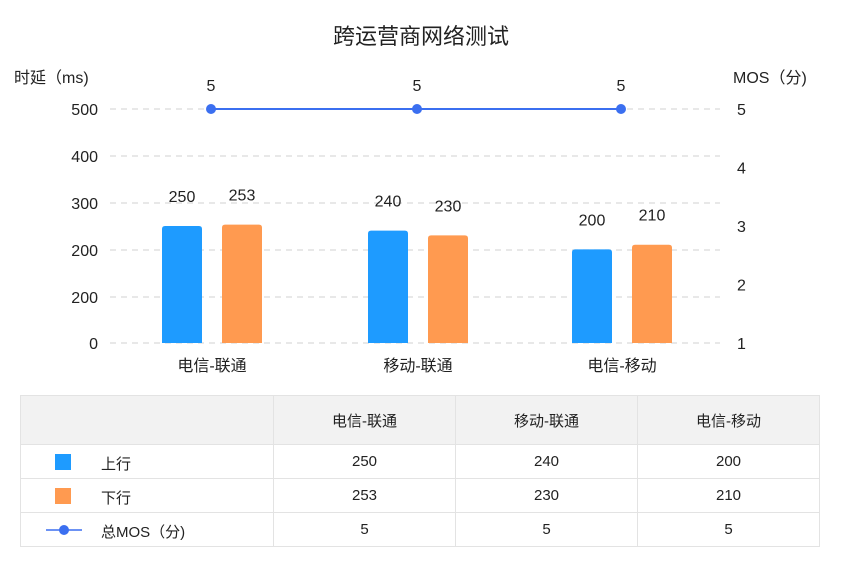 The image size is (846, 570). I want to click on table-cell: 253, so click(364, 495).